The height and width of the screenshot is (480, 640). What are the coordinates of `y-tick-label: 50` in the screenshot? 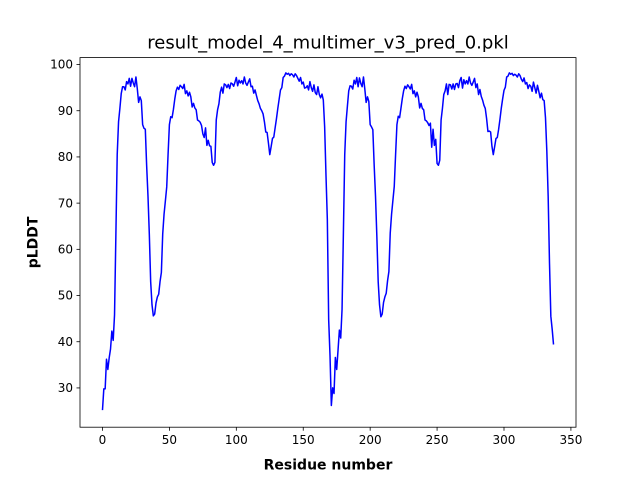 It's located at (65, 296).